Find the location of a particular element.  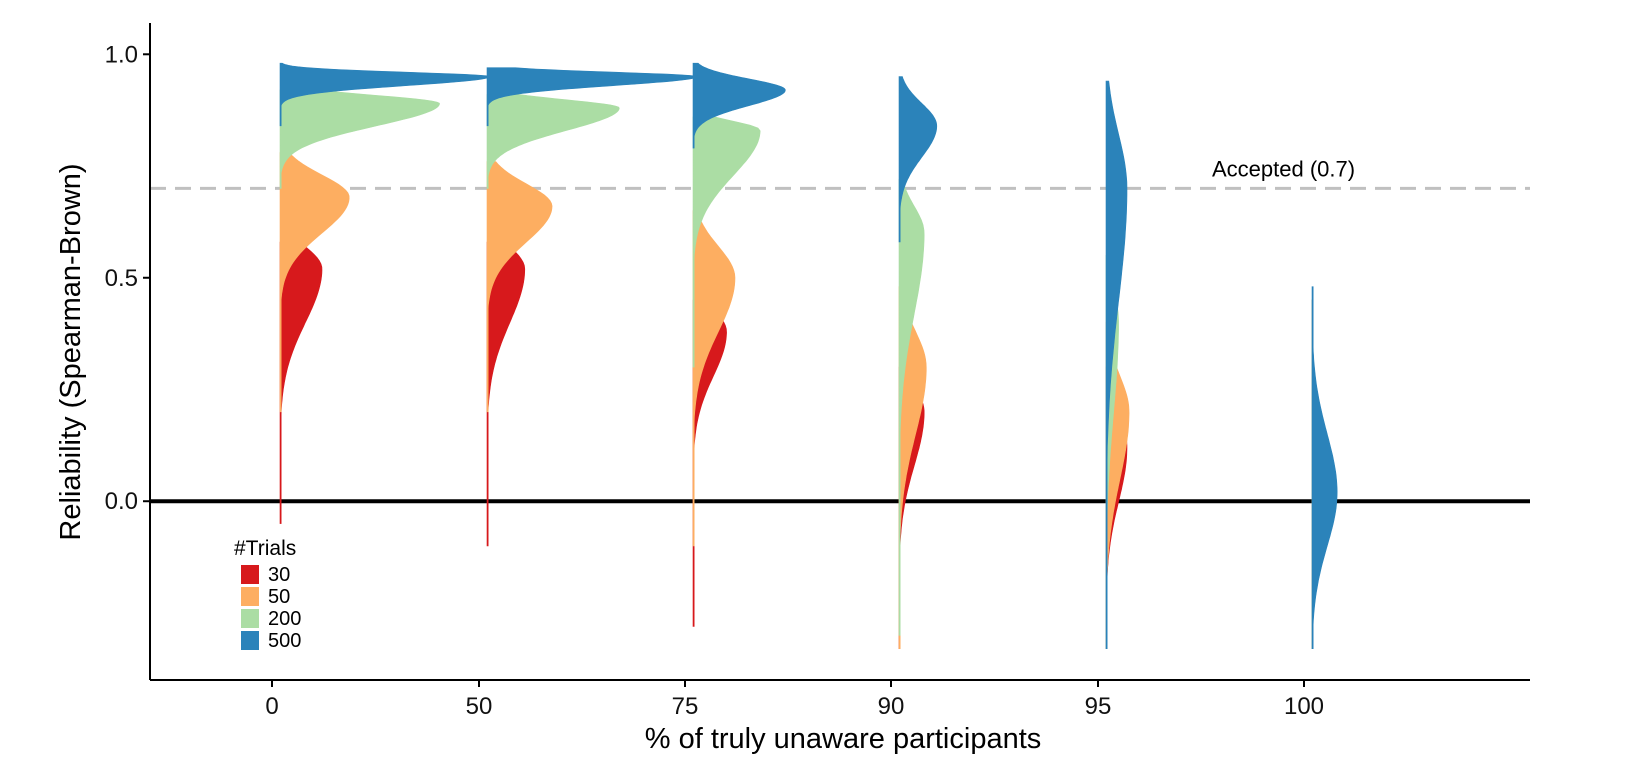

x-axis-ticks: 0 50 75 90 95 100 is located at coordinates (794, 700).